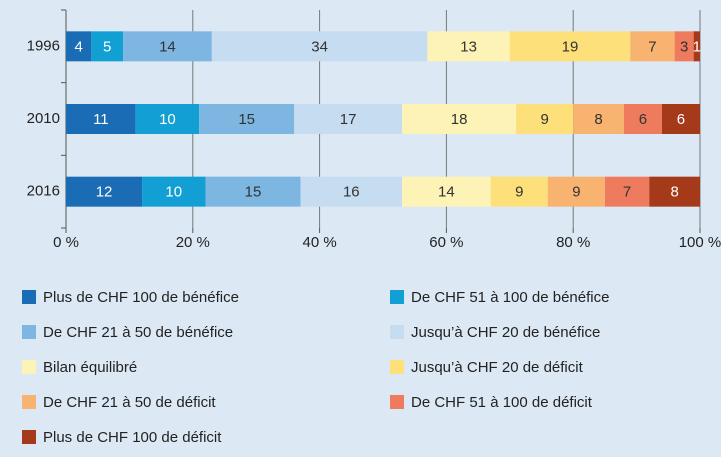 The image size is (721, 457). I want to click on data-label: 5, so click(107, 46).